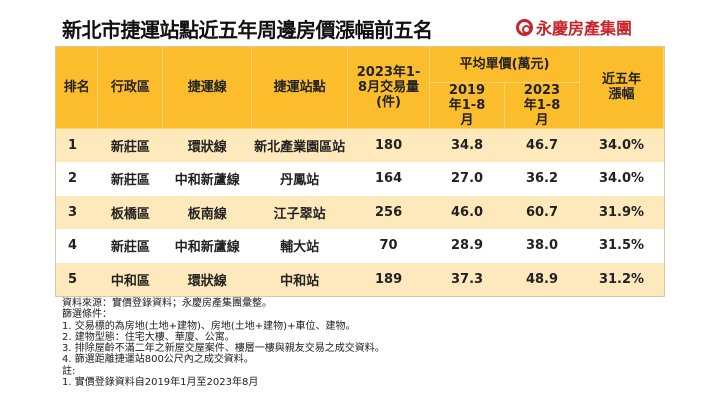 This screenshot has width=720, height=420. Describe the element at coordinates (77, 179) in the screenshot. I see `rank-cell: 2` at that location.